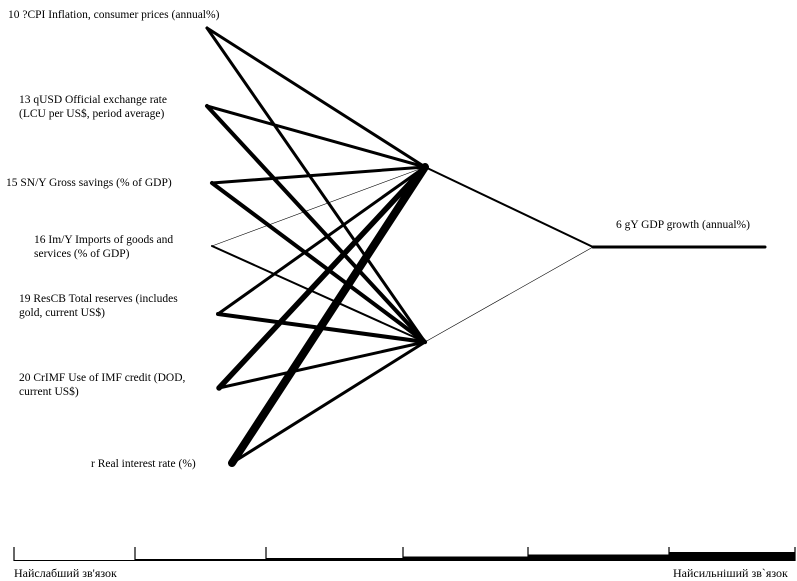 The width and height of the screenshot is (797, 581). What do you see at coordinates (318, 294) in the screenshot?
I see `edge-im-h2` at bounding box center [318, 294].